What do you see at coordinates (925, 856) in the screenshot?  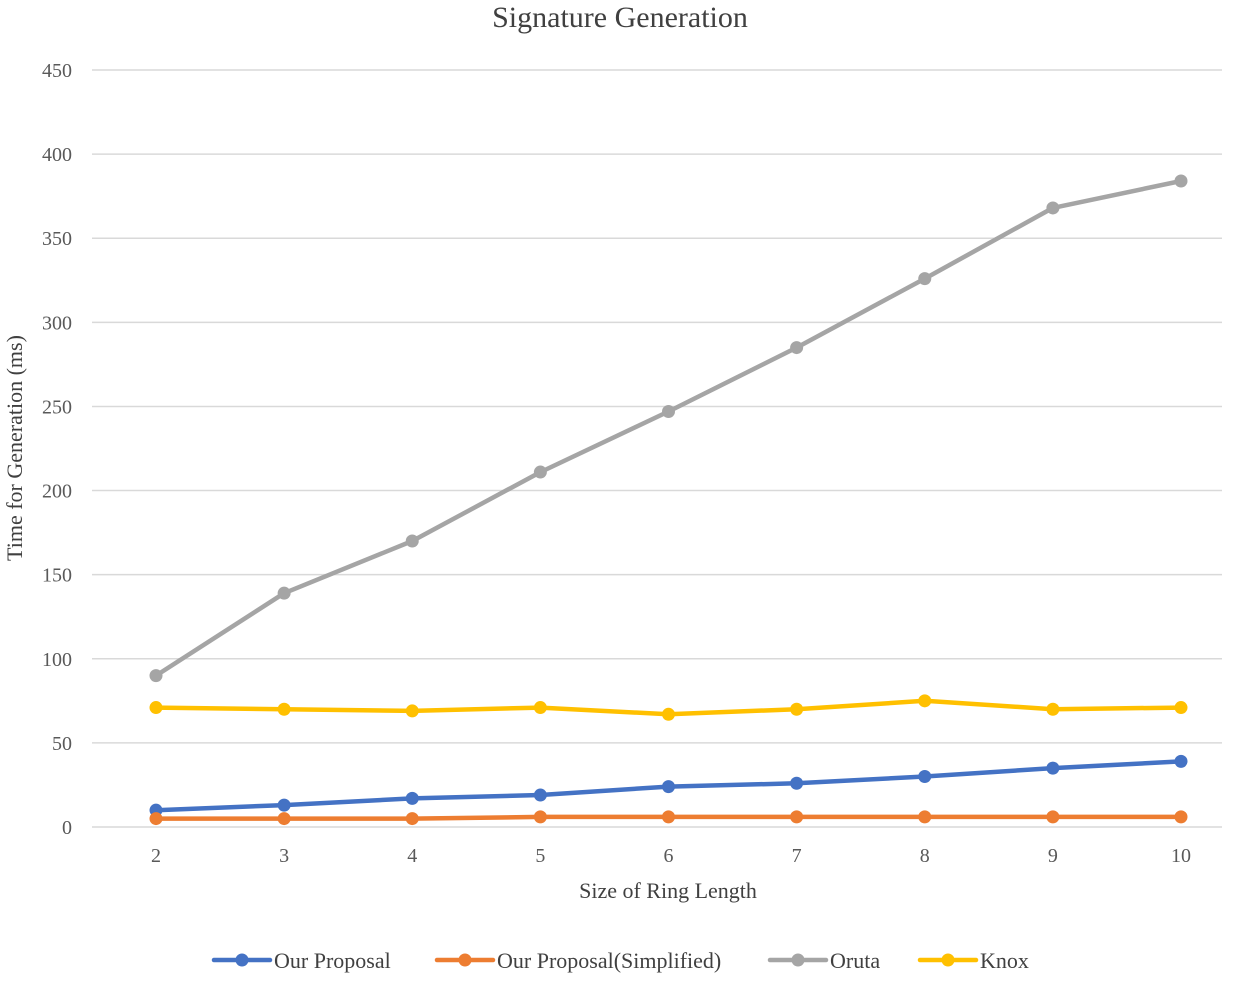 I see `x-tick-label: 8` at bounding box center [925, 856].